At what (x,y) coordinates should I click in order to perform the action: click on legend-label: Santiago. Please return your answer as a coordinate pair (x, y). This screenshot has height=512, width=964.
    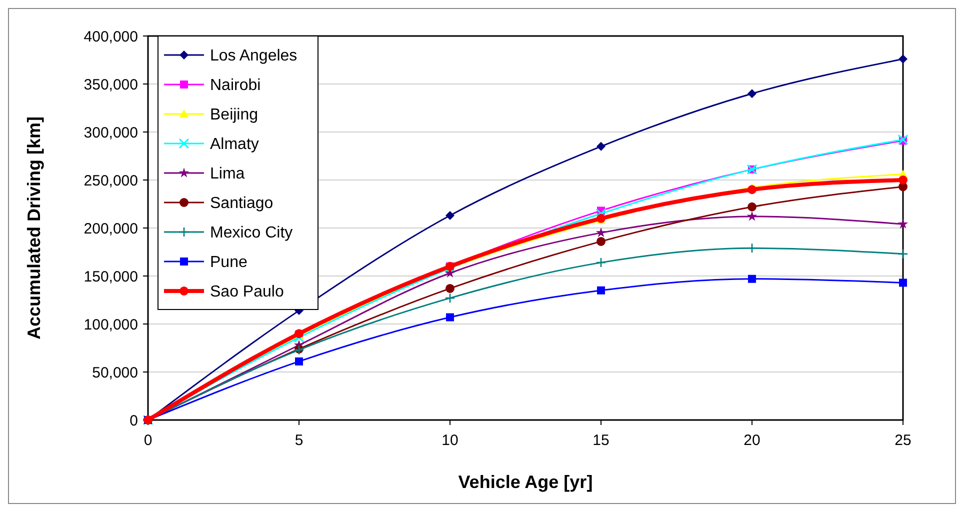
    Looking at the image, I should click on (242, 203).